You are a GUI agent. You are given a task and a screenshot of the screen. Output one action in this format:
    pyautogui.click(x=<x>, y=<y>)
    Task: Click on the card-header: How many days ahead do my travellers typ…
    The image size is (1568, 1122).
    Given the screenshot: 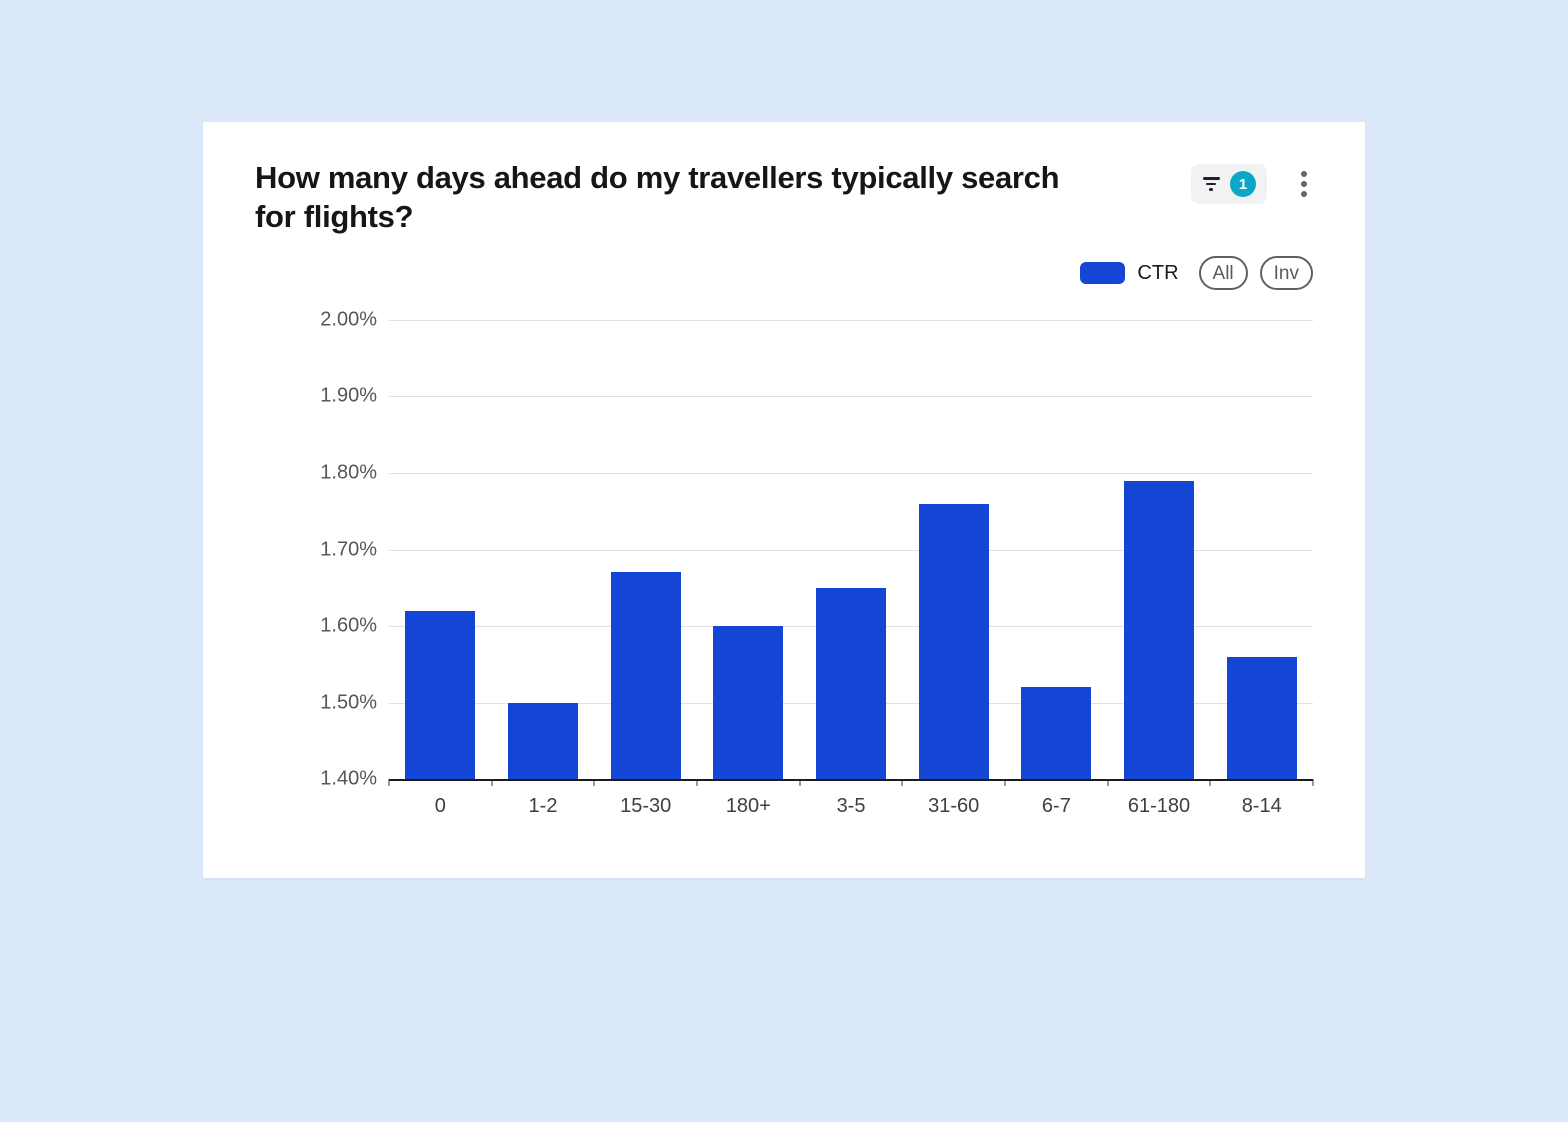 What is the action you would take?
    pyautogui.click(x=784, y=197)
    